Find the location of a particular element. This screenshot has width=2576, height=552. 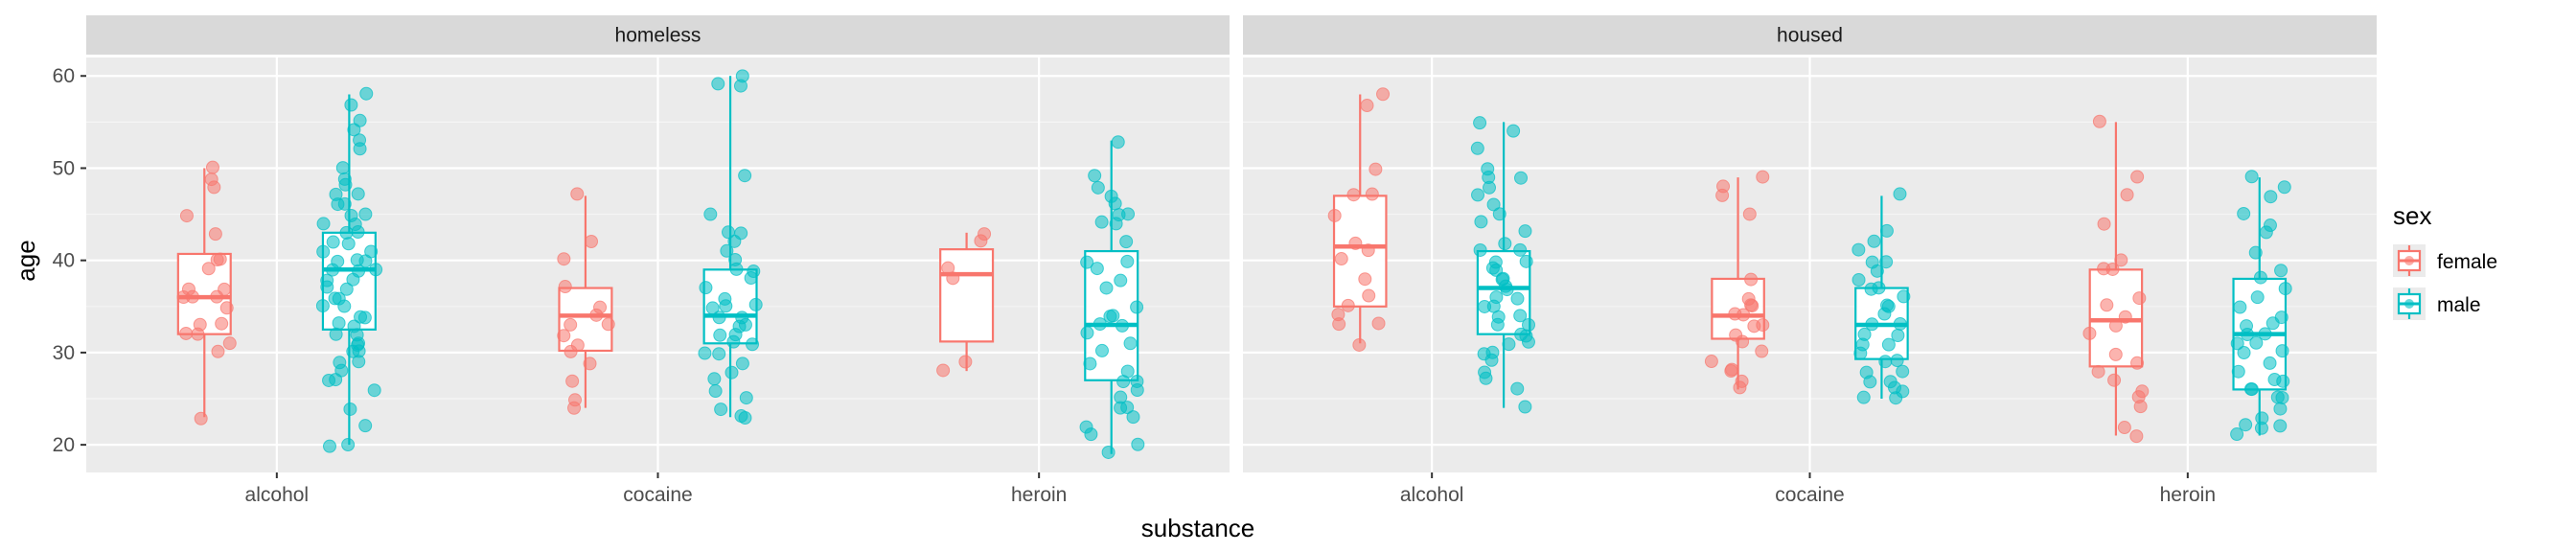

x-tick-label-homeless-heroin: heroin is located at coordinates (1039, 495).